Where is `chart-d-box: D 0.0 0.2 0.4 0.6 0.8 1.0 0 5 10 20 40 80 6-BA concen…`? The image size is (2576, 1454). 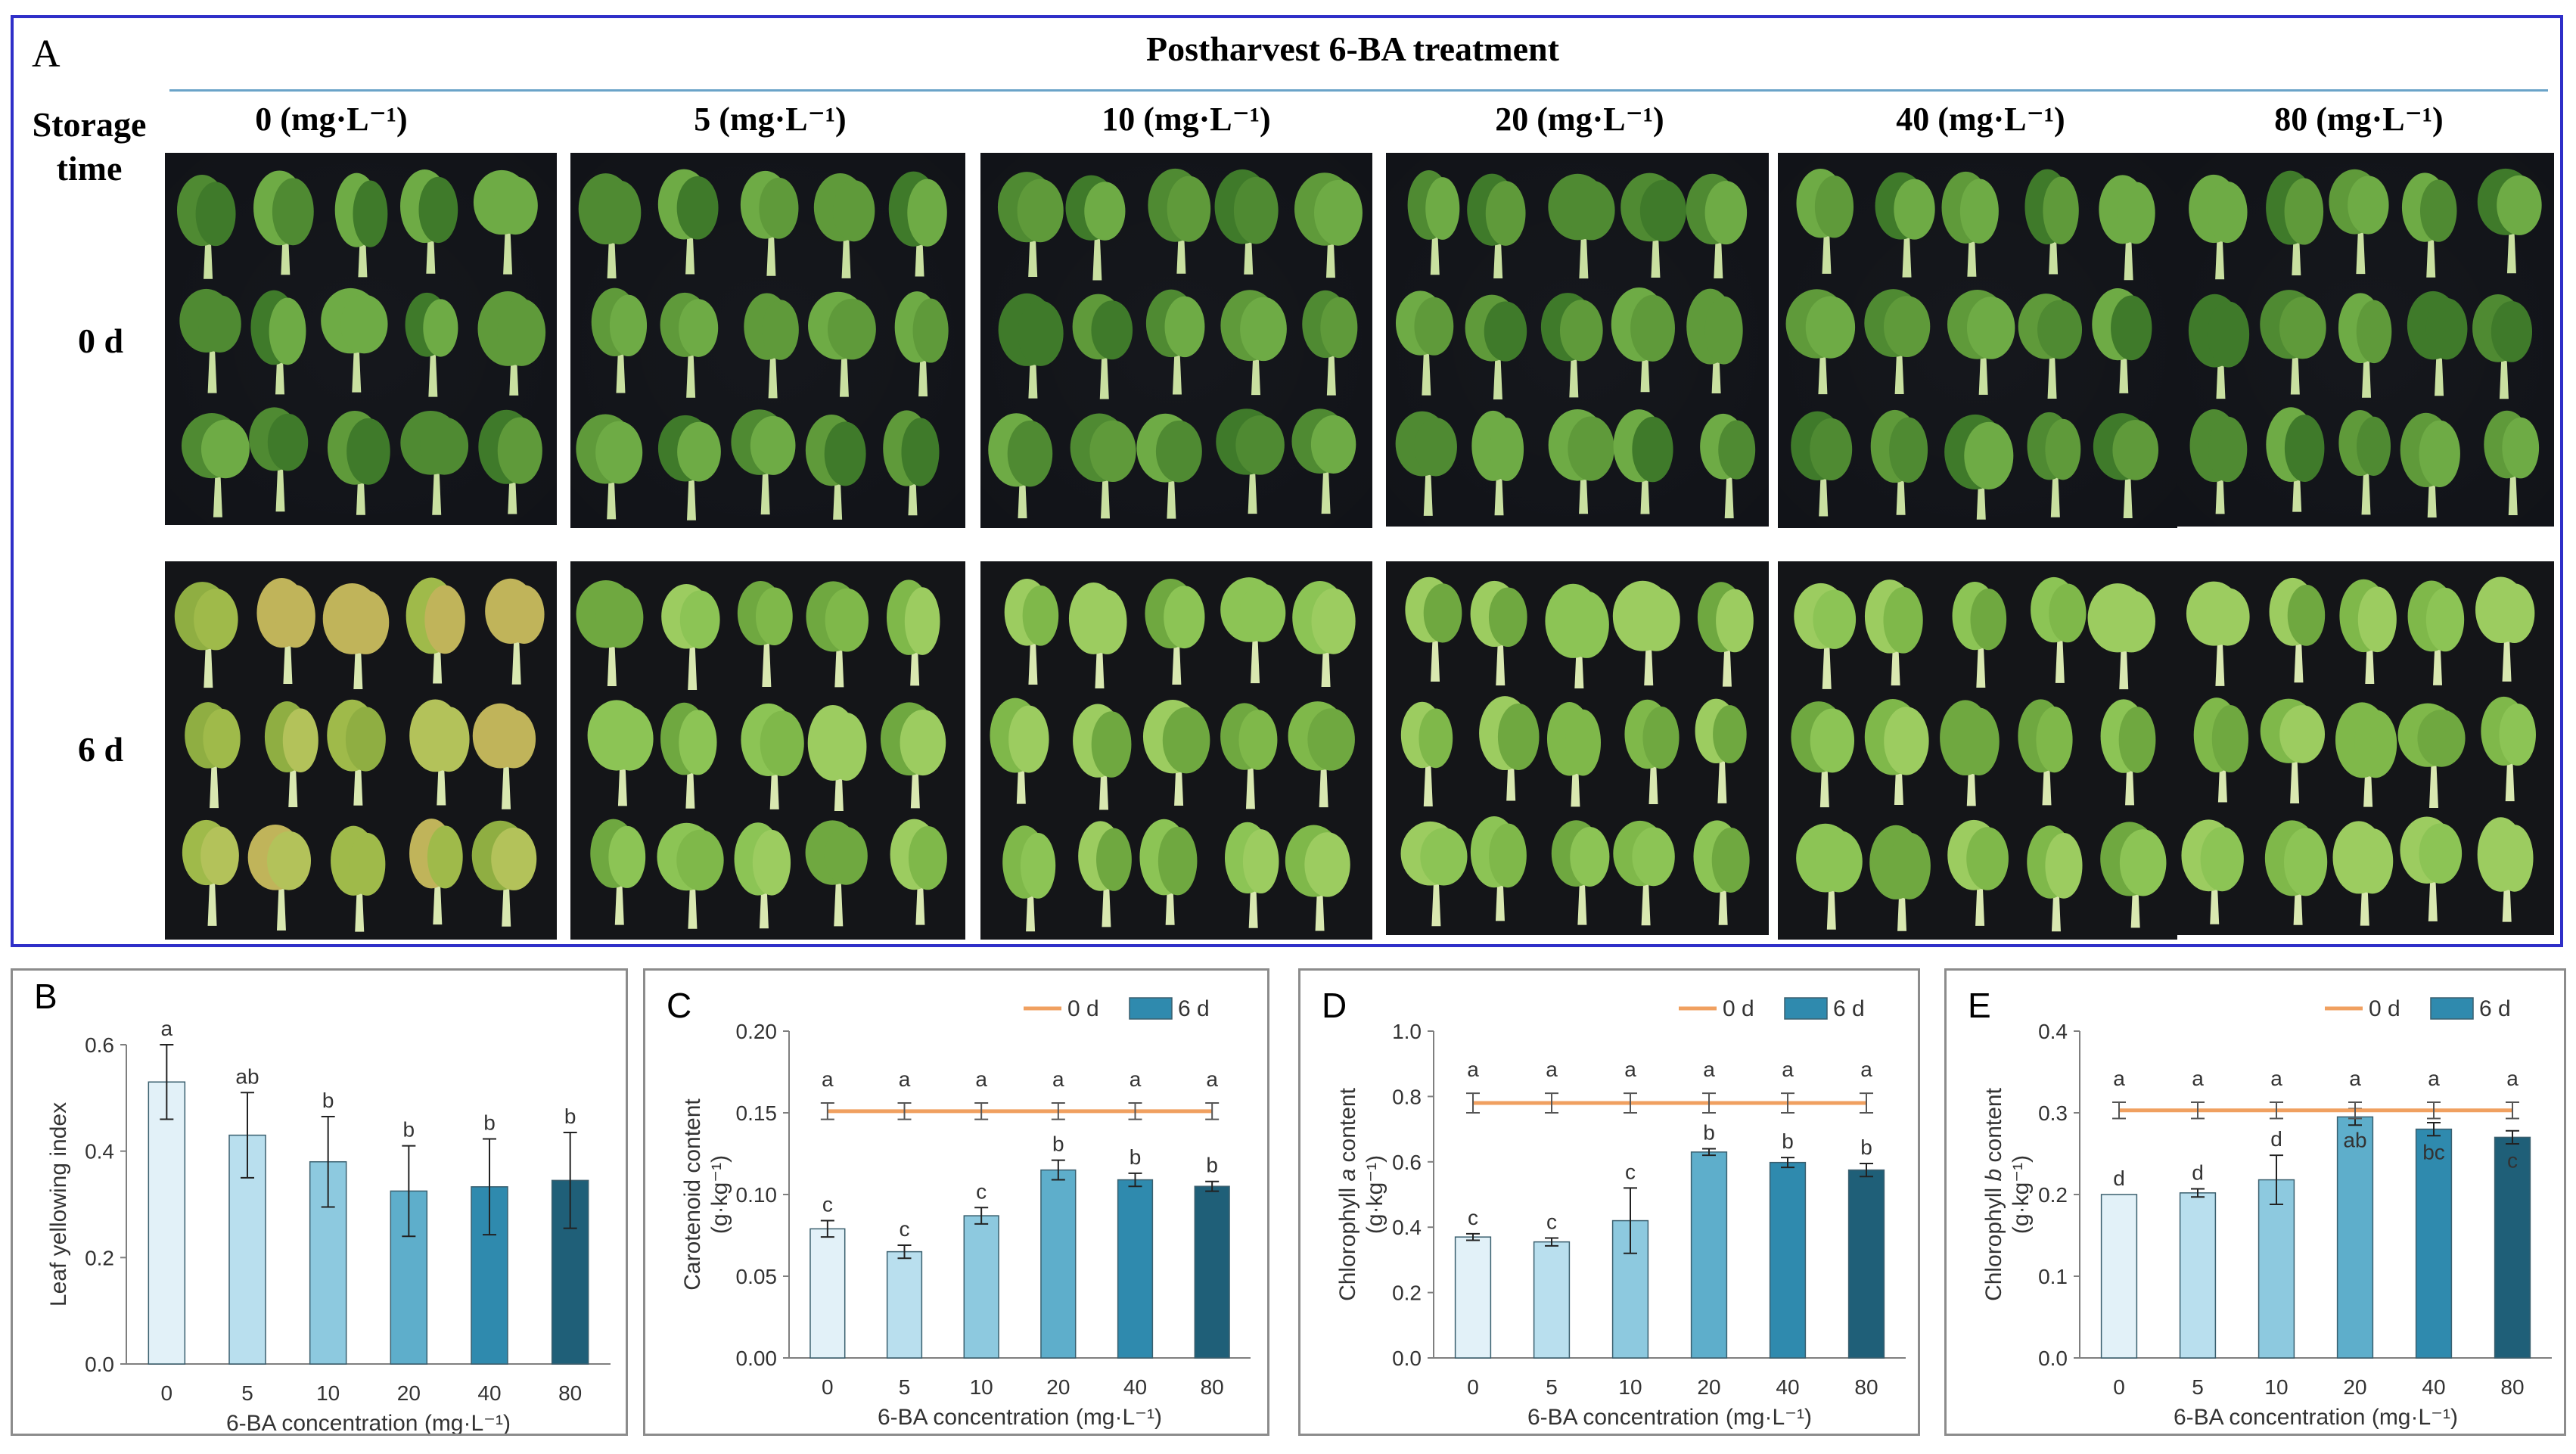
chart-d-box: D 0.0 0.2 0.4 0.6 0.8 1.0 0 5 10 20 40 80 6-BA concen… is located at coordinates (1609, 1202).